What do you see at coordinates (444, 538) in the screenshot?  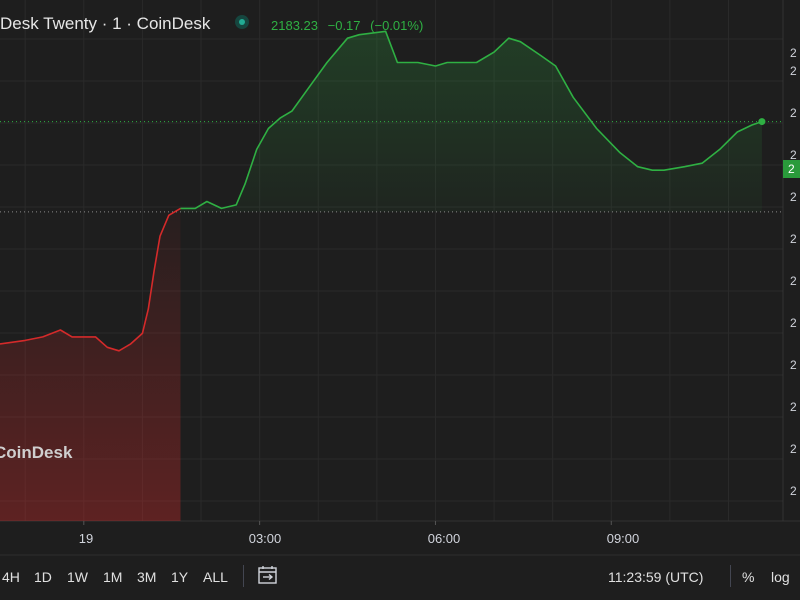 I see `x-tick-label: 06:00` at bounding box center [444, 538].